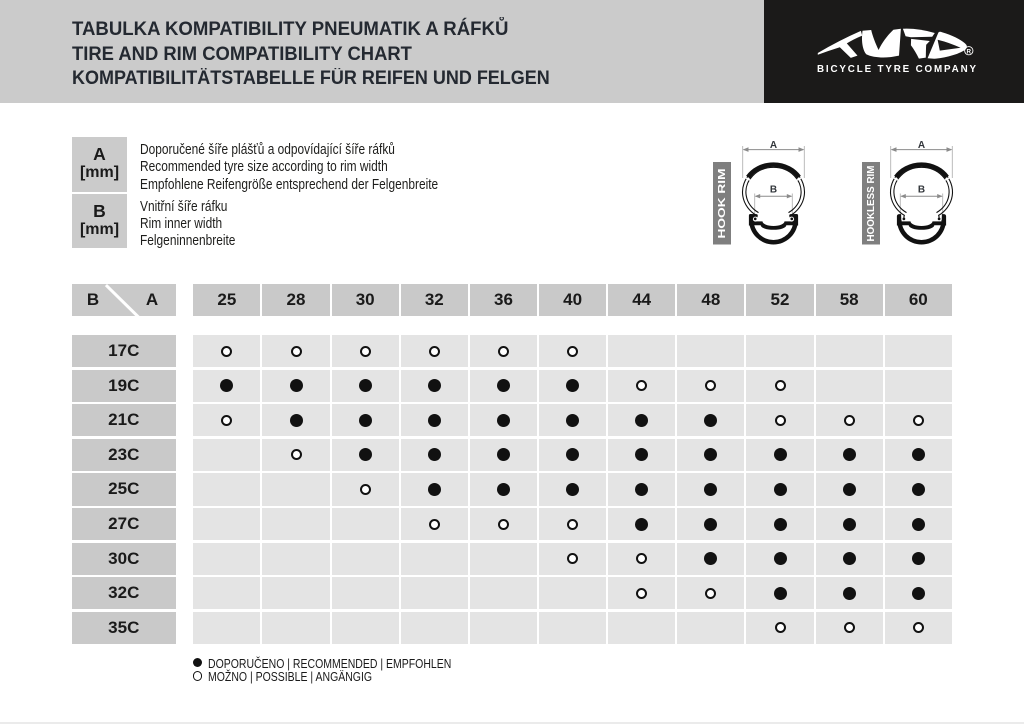  What do you see at coordinates (969, 52) in the screenshot?
I see `svg-text: R` at bounding box center [969, 52].